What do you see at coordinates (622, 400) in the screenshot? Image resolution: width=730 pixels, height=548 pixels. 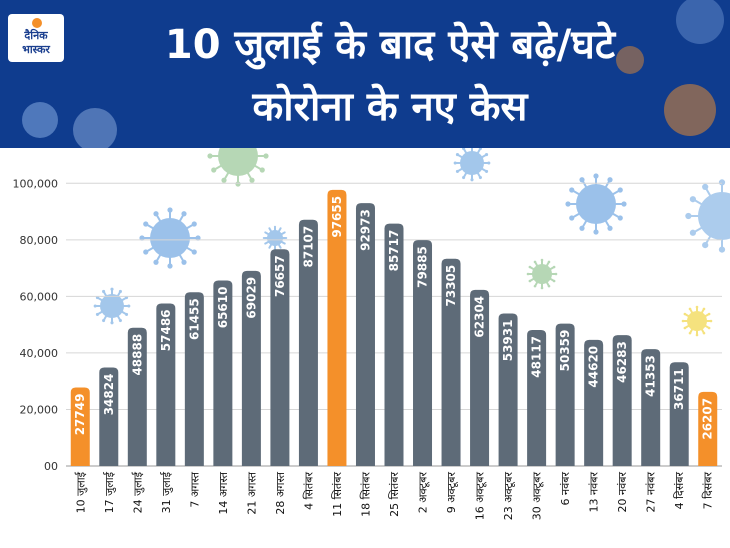 I see `bar: 46283` at bounding box center [622, 400].